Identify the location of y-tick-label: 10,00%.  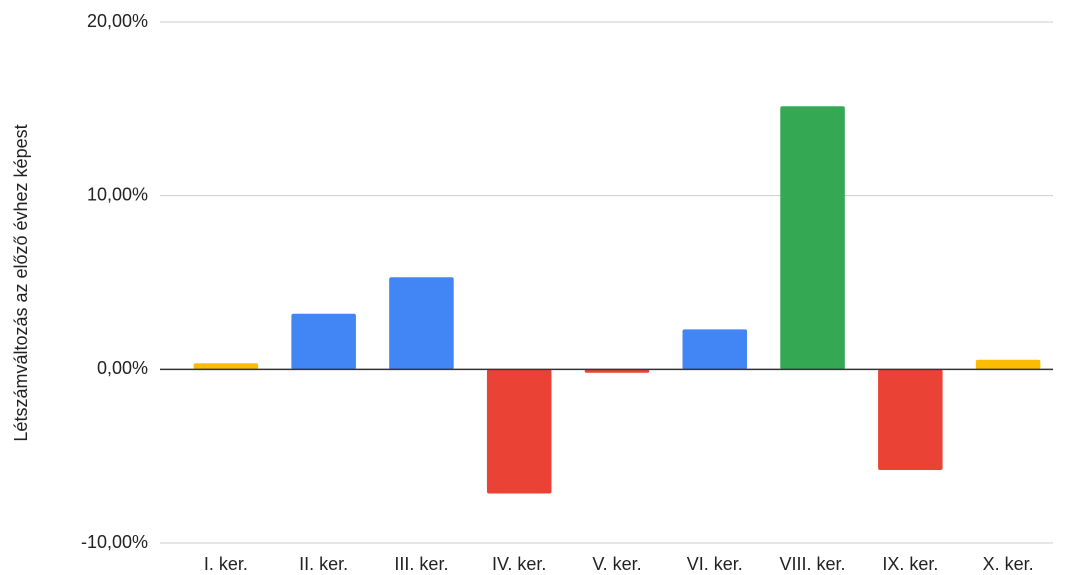
(117, 194).